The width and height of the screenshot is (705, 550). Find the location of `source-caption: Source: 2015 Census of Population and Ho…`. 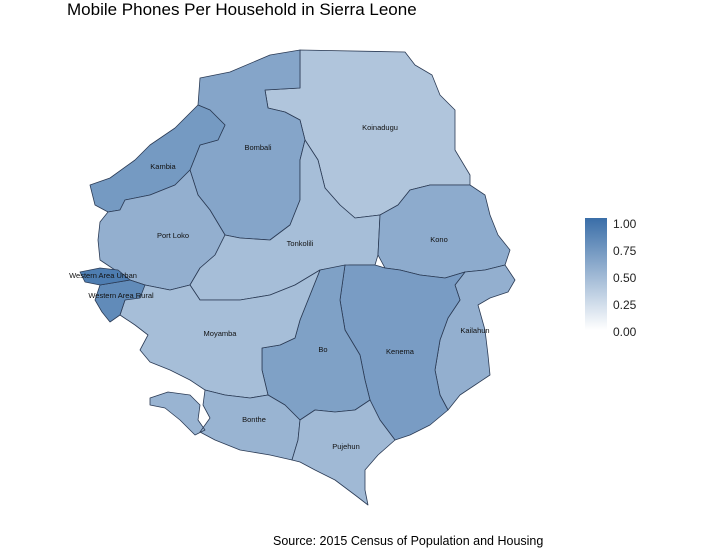

source-caption: Source: 2015 Census of Population and Ho… is located at coordinates (408, 541).